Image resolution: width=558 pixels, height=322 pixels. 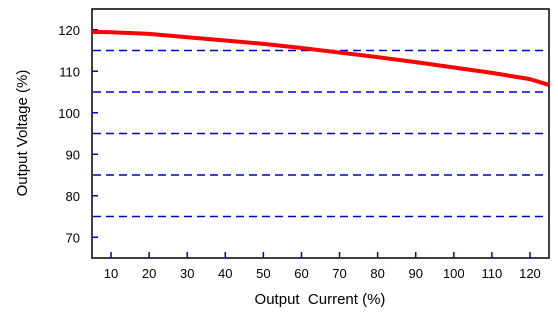 What do you see at coordinates (339, 273) in the screenshot?
I see `x-tick-label-6: 70` at bounding box center [339, 273].